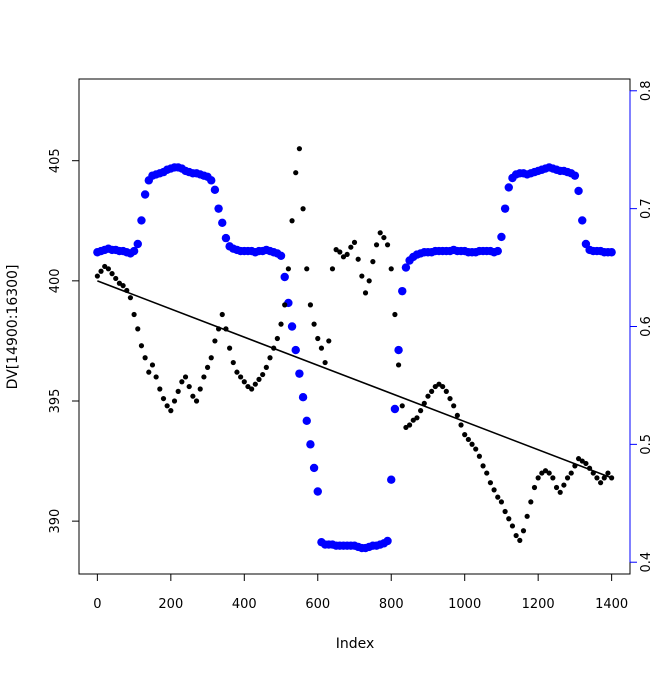 Image resolution: width=671 pixels, height=673 pixels. Describe the element at coordinates (646, 90) in the screenshot. I see `y-right-tick-label: 0.8` at that location.